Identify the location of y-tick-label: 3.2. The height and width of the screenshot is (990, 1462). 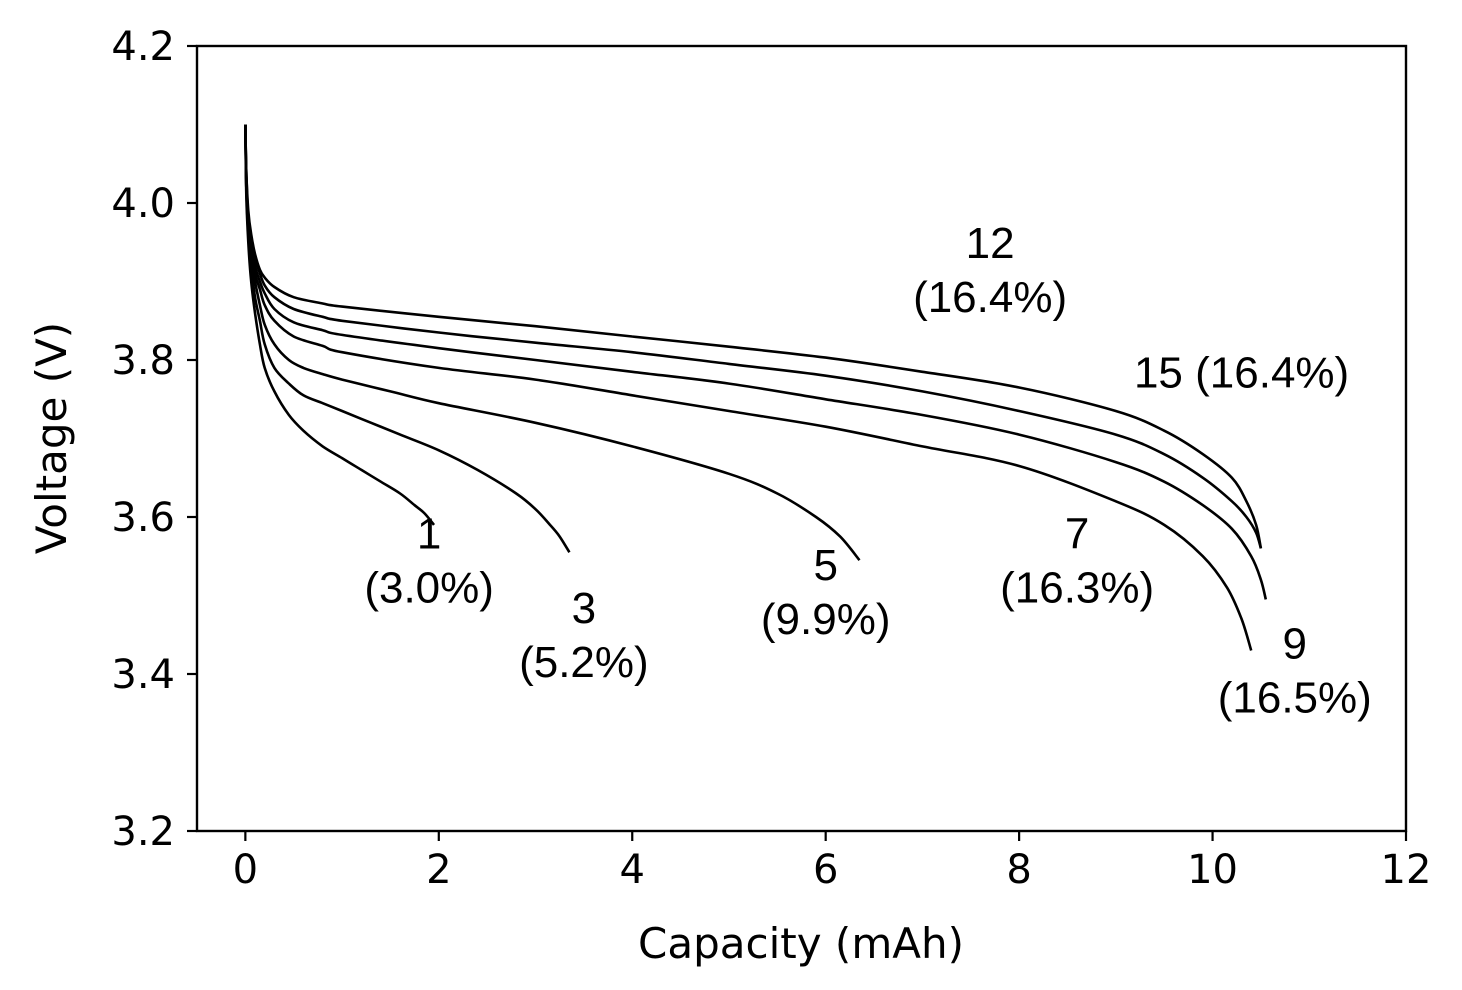
(143, 832).